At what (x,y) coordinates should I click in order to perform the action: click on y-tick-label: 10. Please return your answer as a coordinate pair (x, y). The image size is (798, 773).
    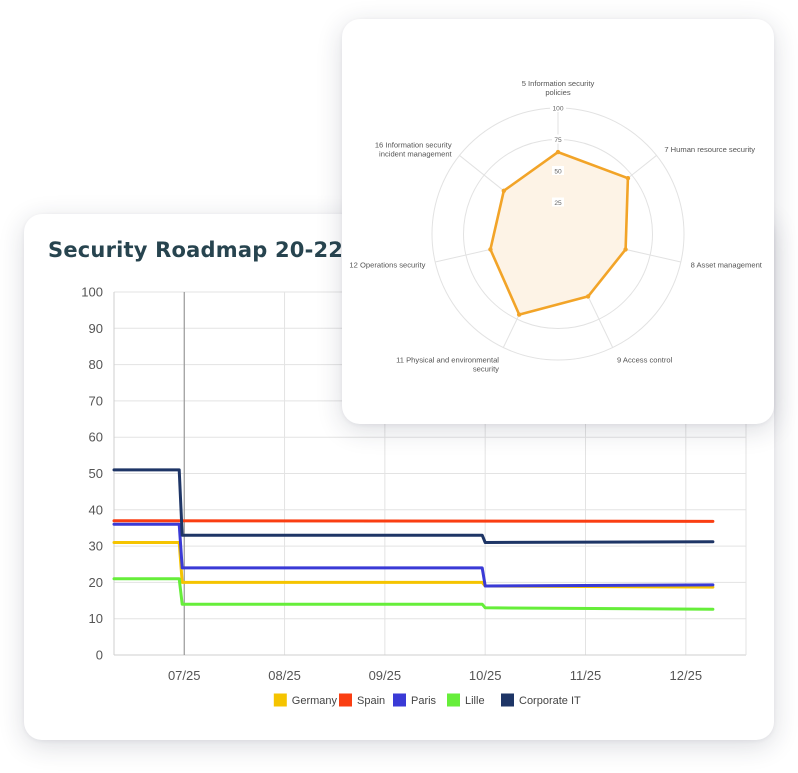
    Looking at the image, I should click on (96, 618).